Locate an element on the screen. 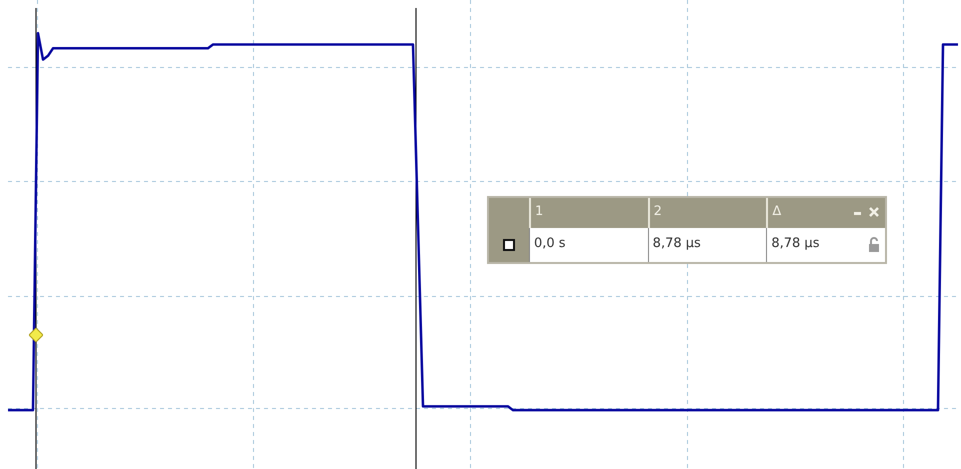 The width and height of the screenshot is (961, 469). annotation: Δ is located at coordinates (826, 213).